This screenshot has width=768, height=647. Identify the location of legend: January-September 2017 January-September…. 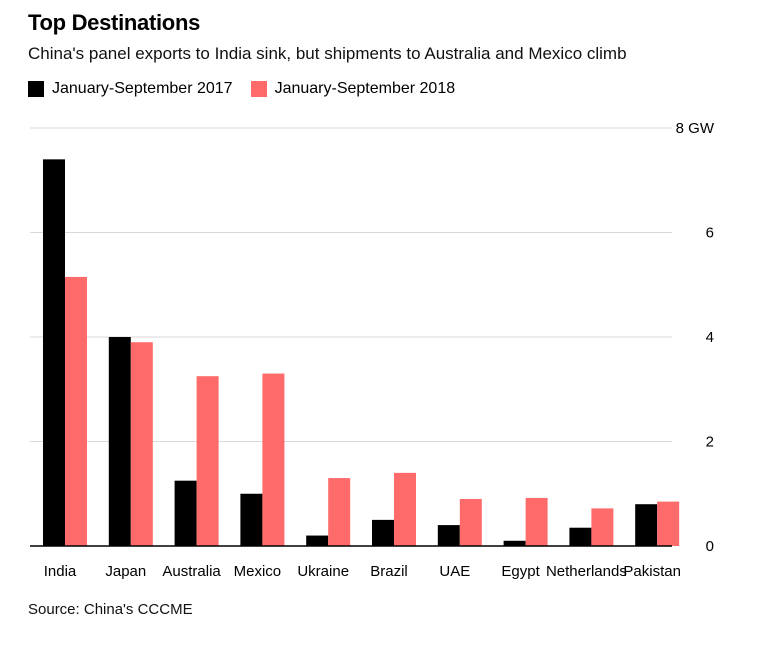
(250, 89).